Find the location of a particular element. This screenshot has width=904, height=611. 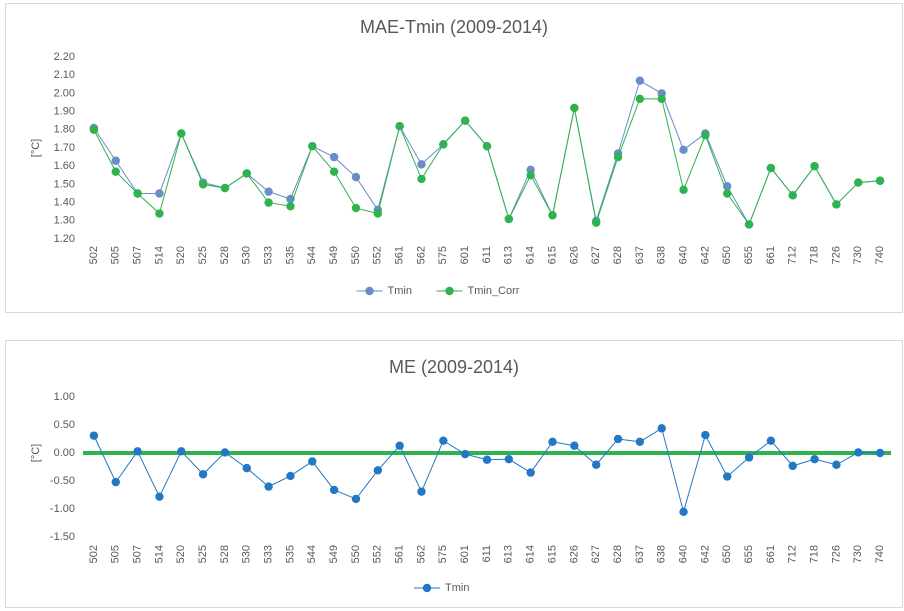

x-tick-label: 614 is located at coordinates (531, 255).